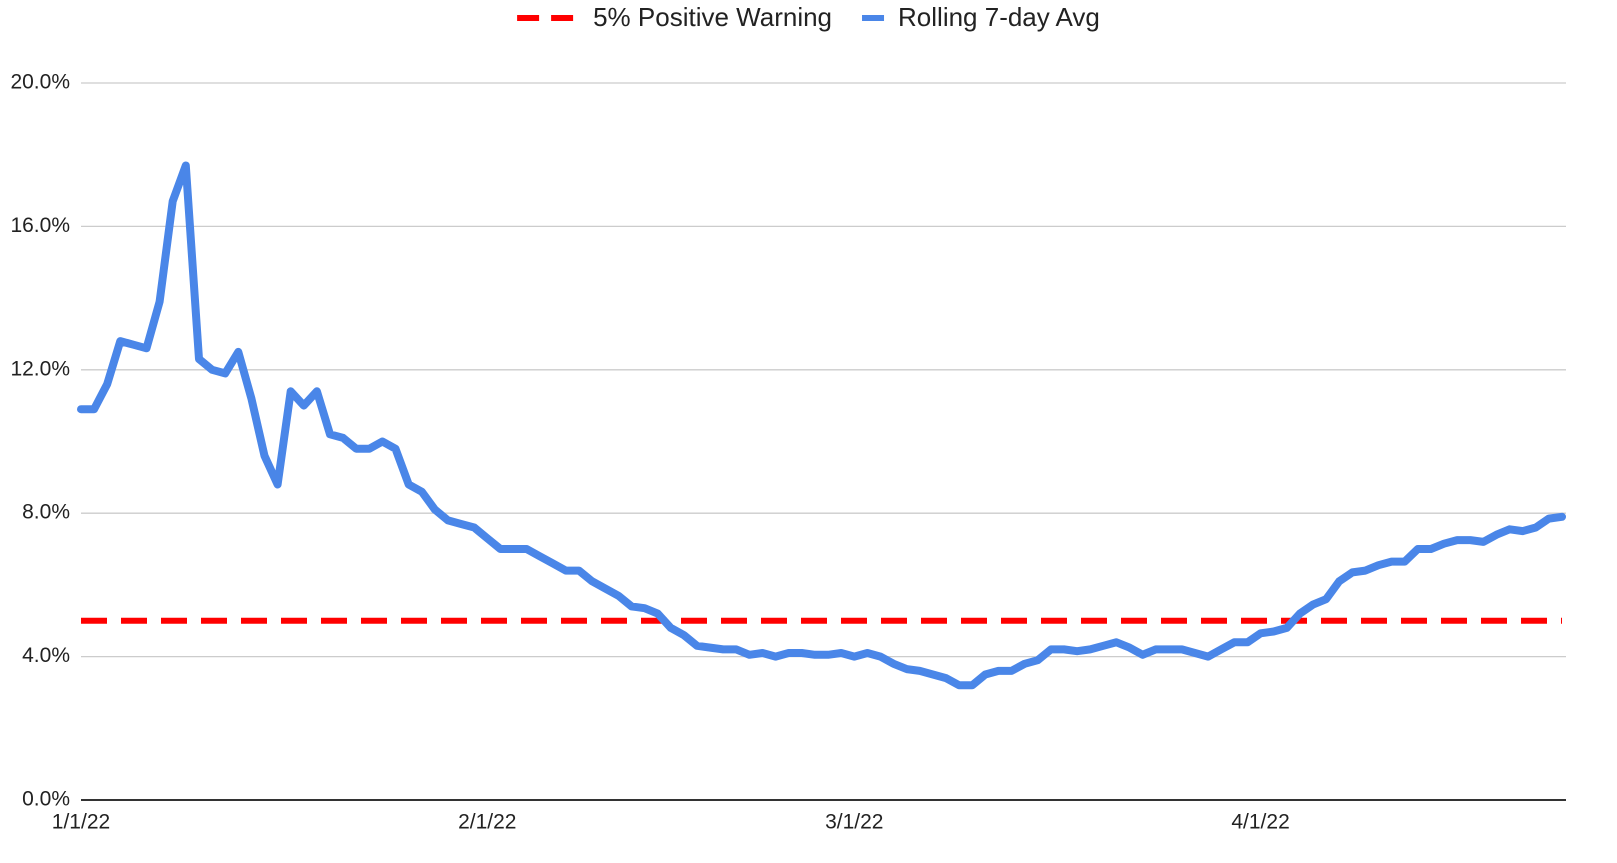 Image resolution: width=1617 pixels, height=863 pixels. Describe the element at coordinates (487, 822) in the screenshot. I see `x-tick-label: 2/1/22` at that location.